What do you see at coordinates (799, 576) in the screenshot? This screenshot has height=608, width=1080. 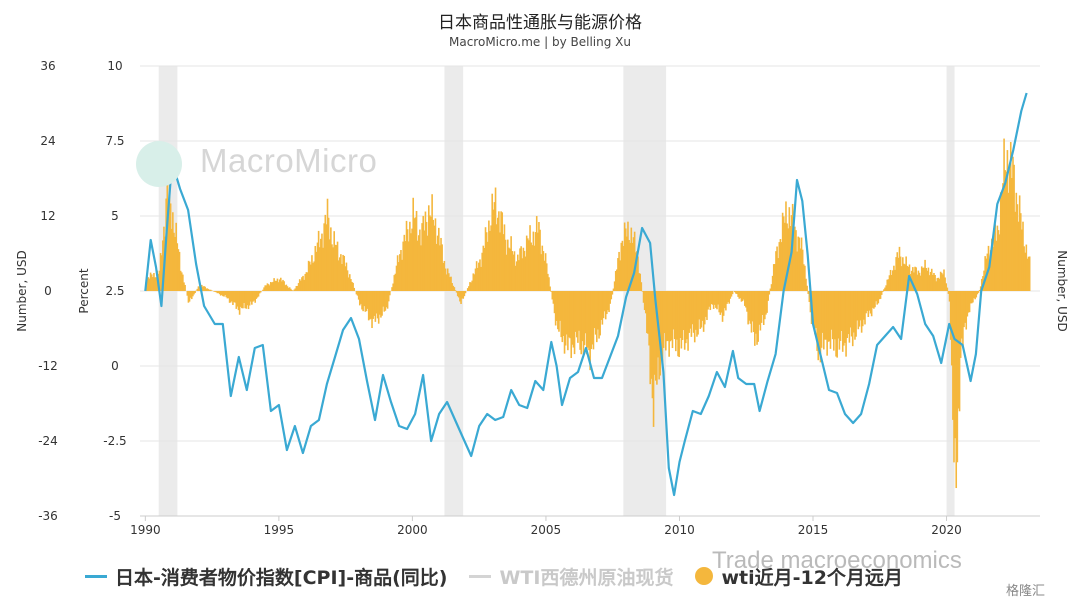 I see `legend-item-wti-spread: wti近月-12个月远月` at bounding box center [799, 576].